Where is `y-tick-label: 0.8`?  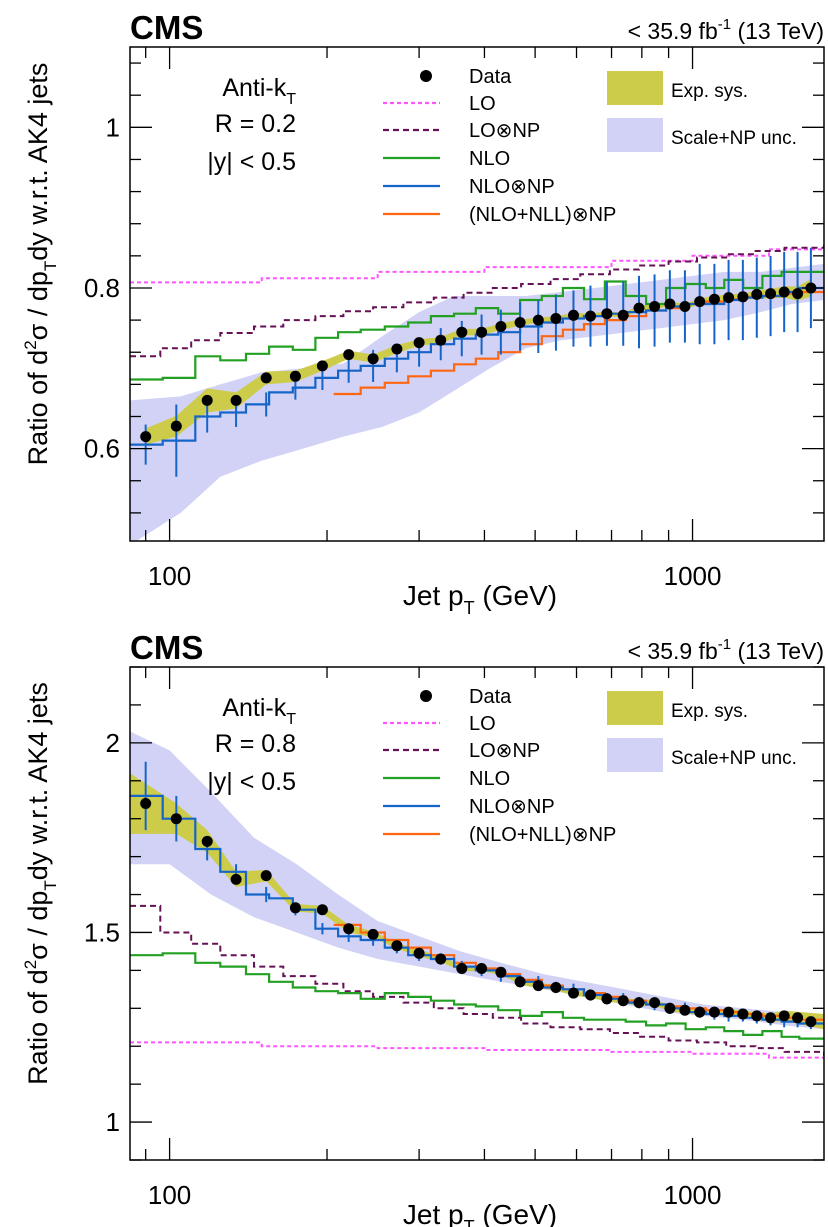
y-tick-label: 0.8 is located at coordinates (102, 288).